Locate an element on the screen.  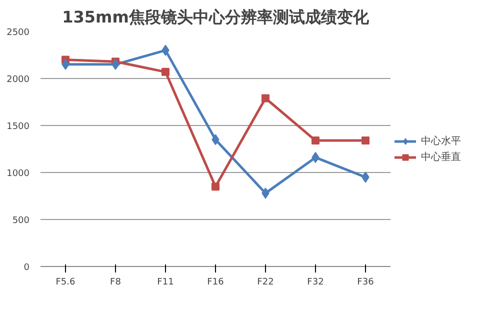
x-tick-label: F22 is located at coordinates (265, 283).